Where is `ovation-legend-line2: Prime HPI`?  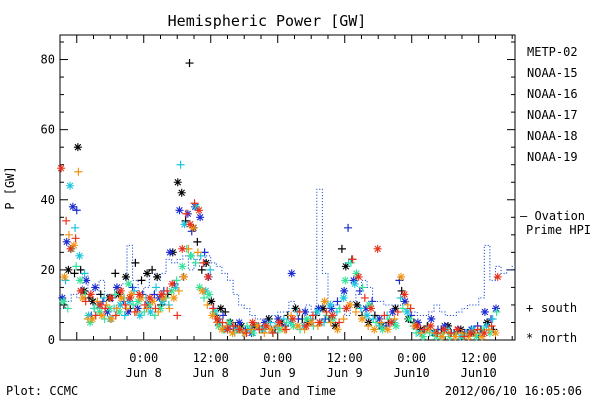 ovation-legend-line2: Prime HPI is located at coordinates (558, 230).